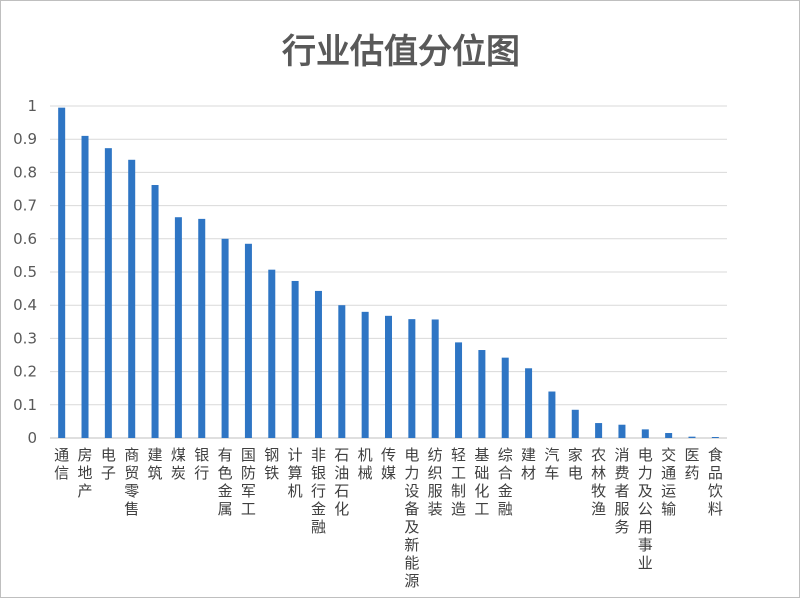 The width and height of the screenshot is (800, 599). What do you see at coordinates (505, 482) in the screenshot?
I see `x-tick-label: 综合金融` at bounding box center [505, 482].